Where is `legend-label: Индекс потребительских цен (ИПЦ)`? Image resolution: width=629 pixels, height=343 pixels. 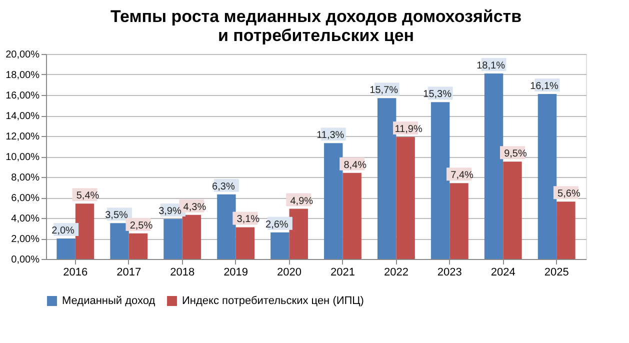 legend-label: Индекс потребительских цен (ИПЦ) is located at coordinates (273, 301).